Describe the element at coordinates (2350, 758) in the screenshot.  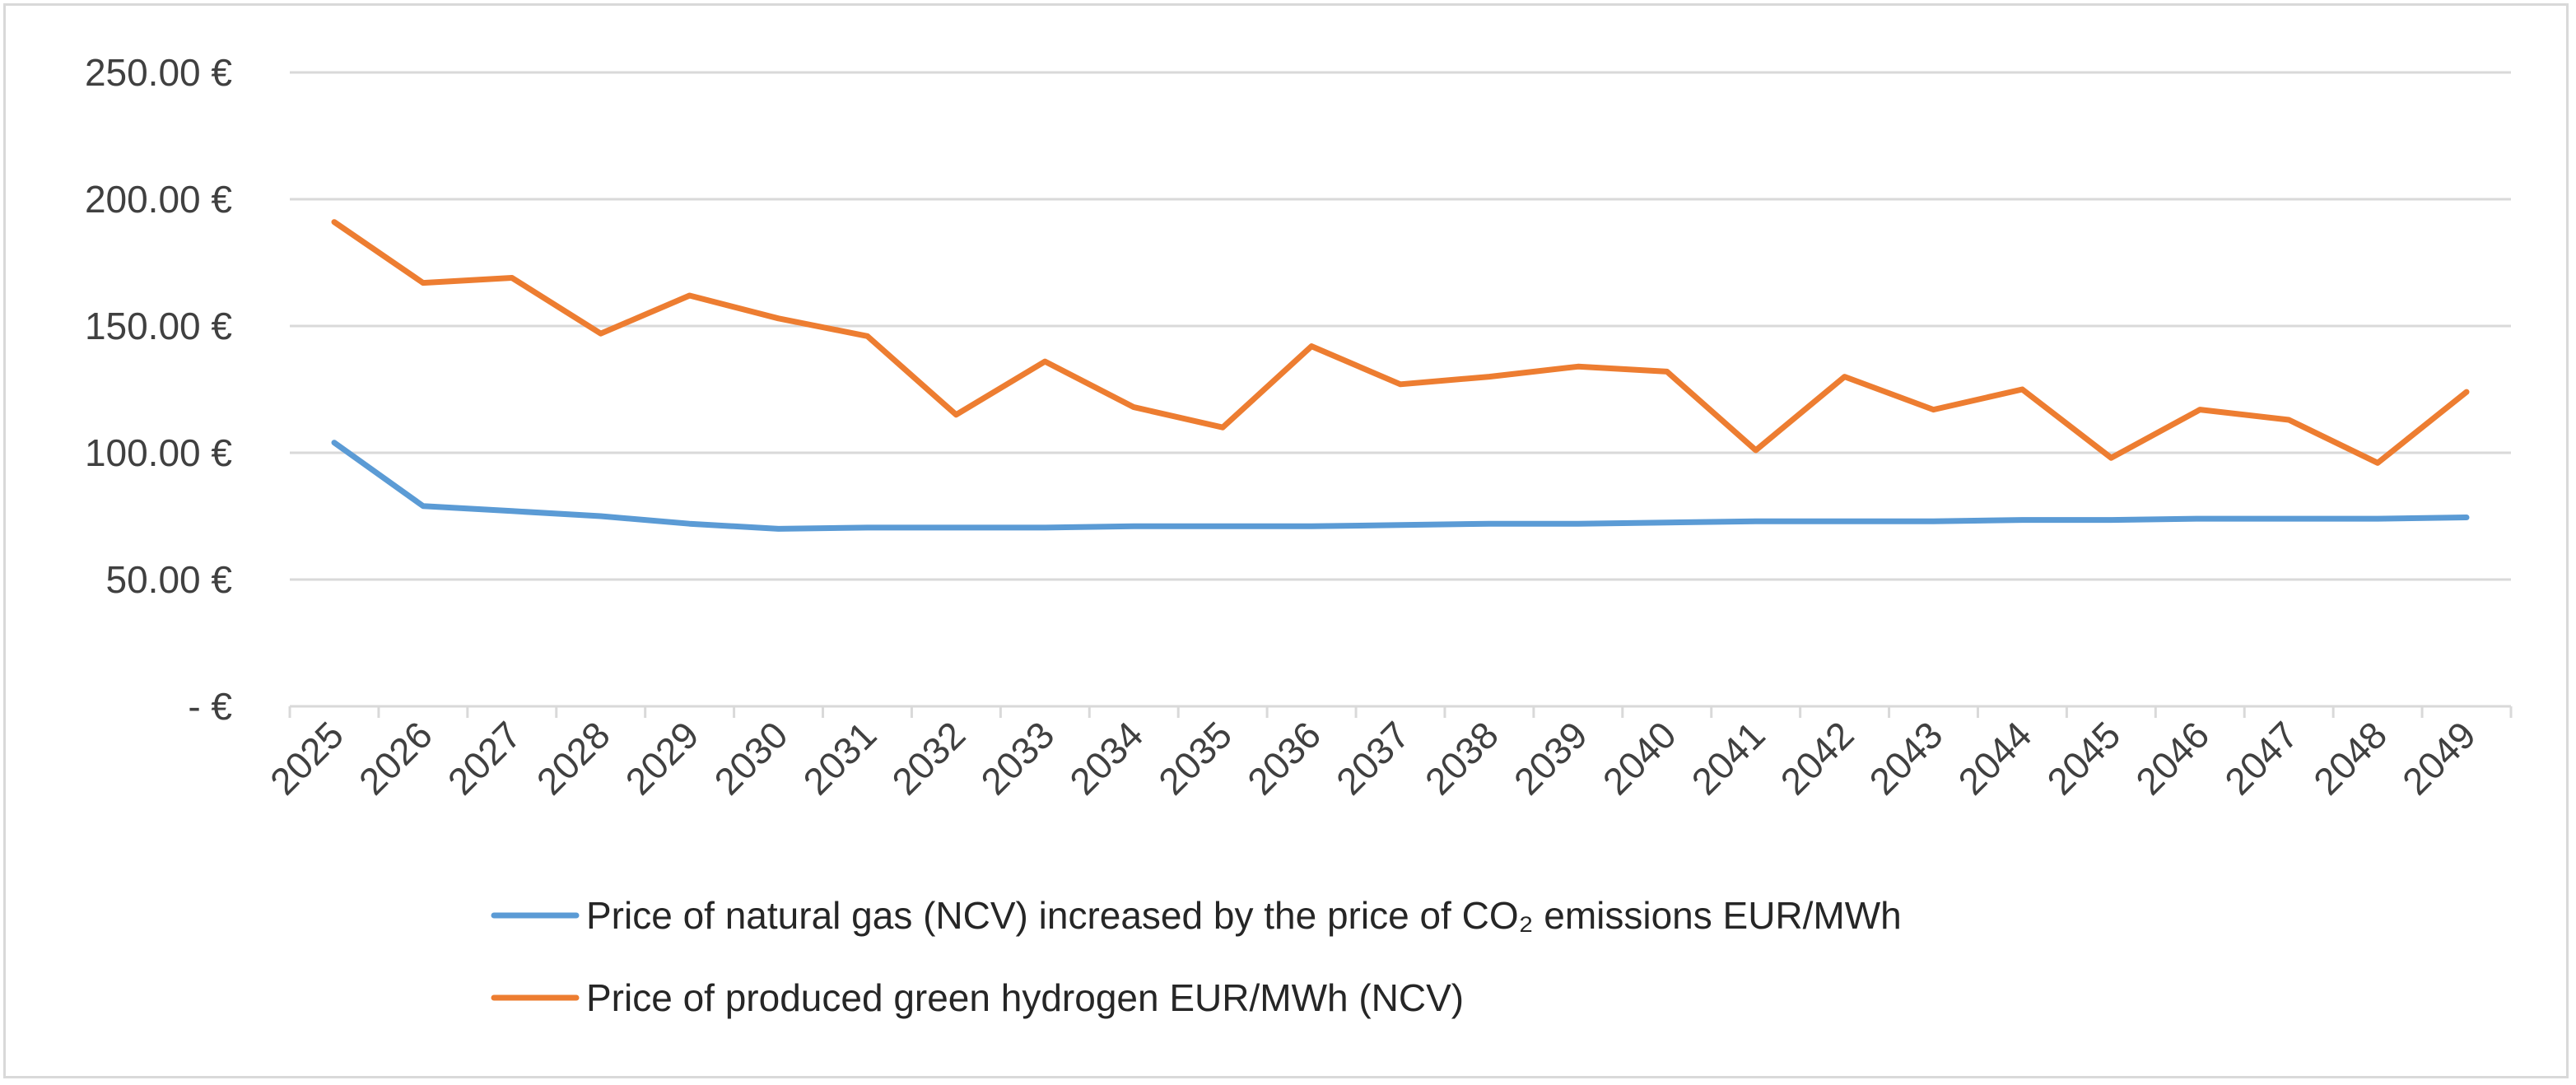
I see `x-tick-label: 2048` at that location.